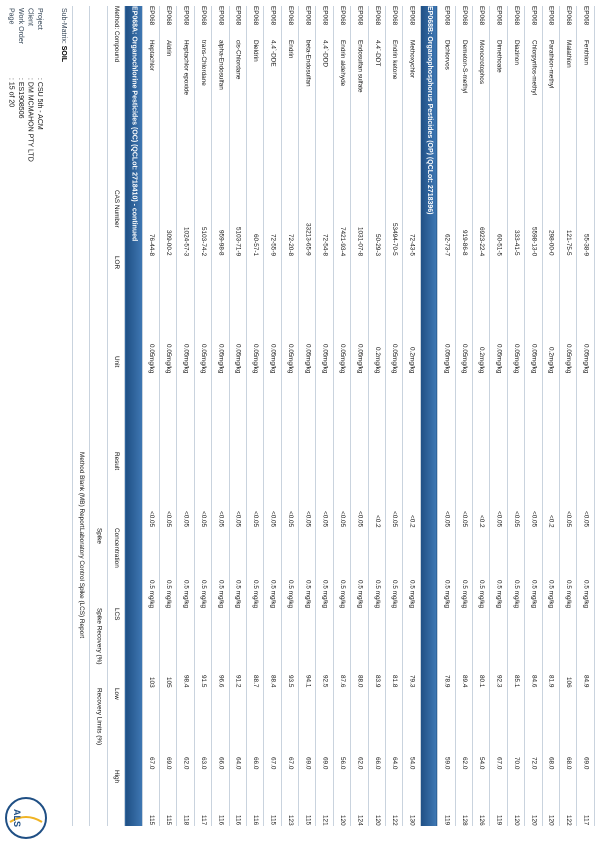 This screenshot has width=599, height=848. What do you see at coordinates (150, 115) in the screenshot?
I see `cell: Heptachlor` at bounding box center [150, 115].